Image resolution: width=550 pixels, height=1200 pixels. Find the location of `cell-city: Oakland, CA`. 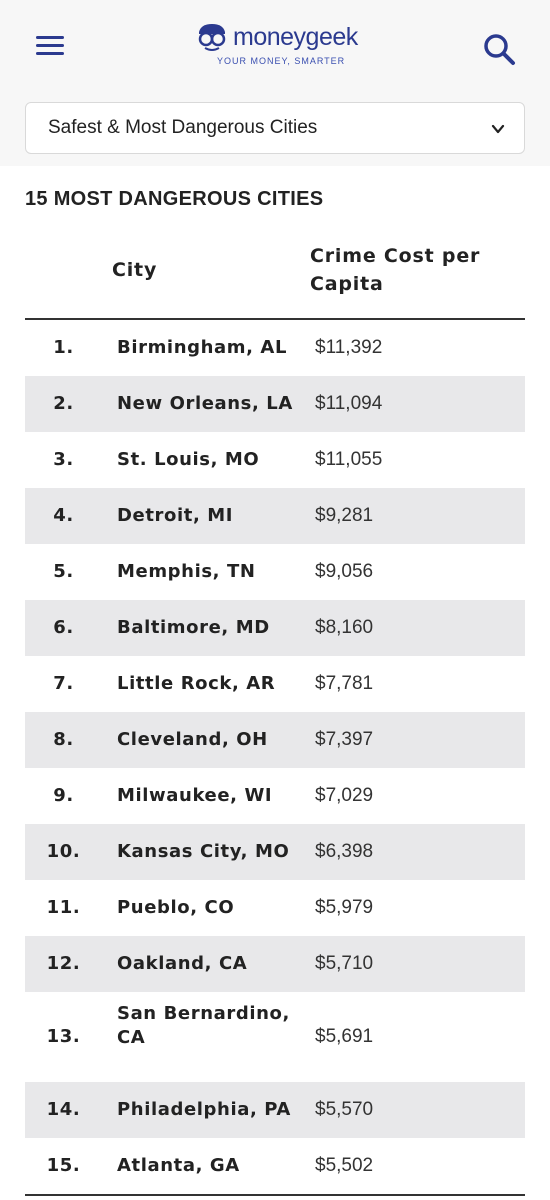

cell-city: Oakland, CA is located at coordinates (182, 963).